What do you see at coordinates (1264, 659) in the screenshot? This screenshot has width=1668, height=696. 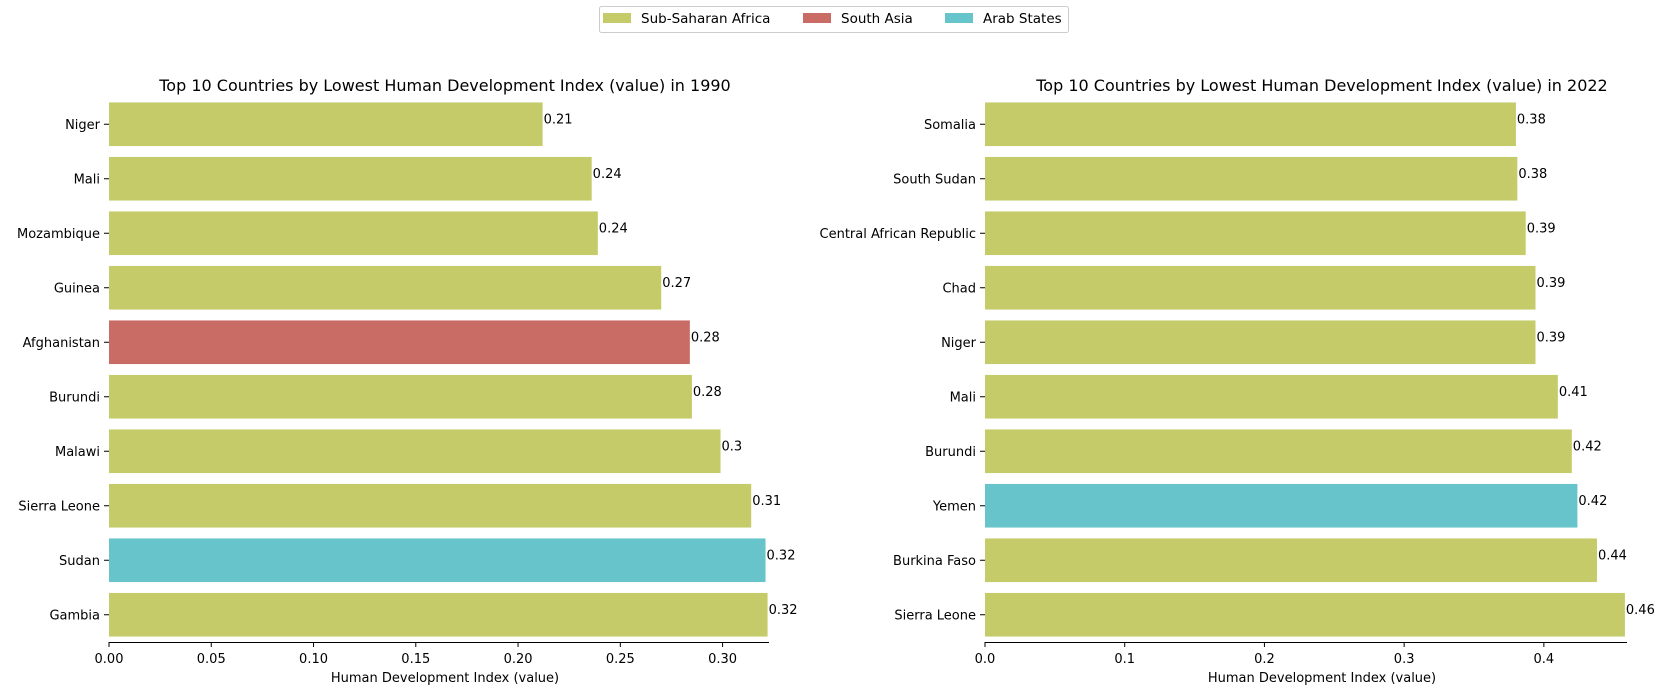 I see `x-tick-label-2022-0-2: 0.2` at bounding box center [1264, 659].